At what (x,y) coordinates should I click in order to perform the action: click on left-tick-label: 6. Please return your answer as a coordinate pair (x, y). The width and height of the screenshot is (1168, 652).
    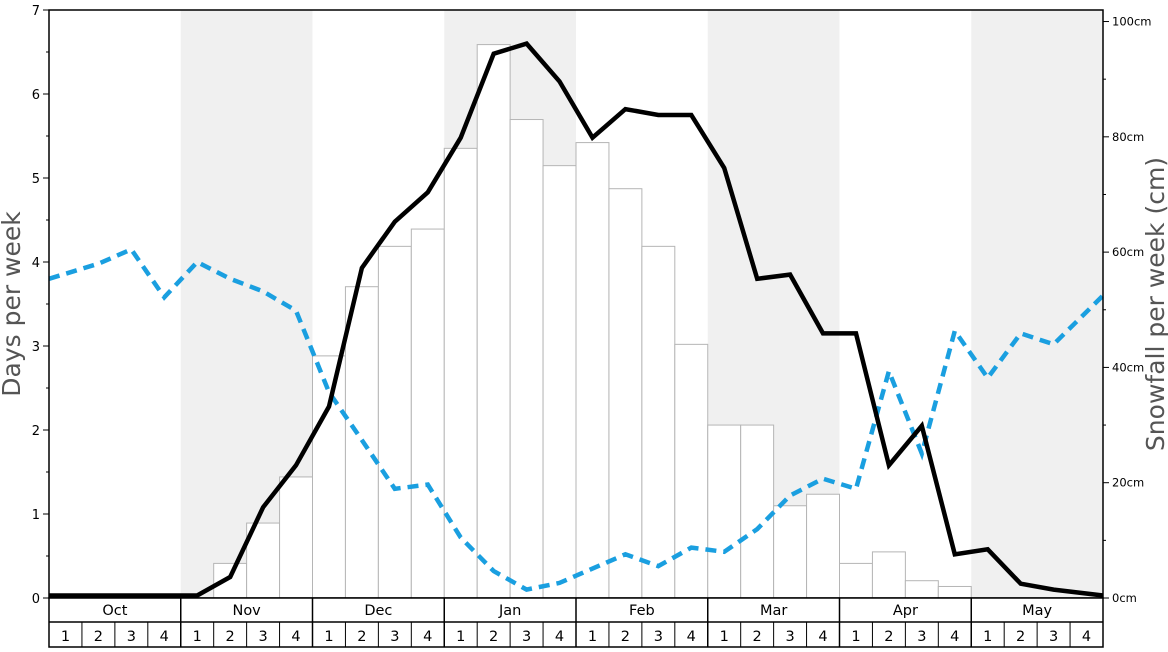
    Looking at the image, I should click on (36, 95).